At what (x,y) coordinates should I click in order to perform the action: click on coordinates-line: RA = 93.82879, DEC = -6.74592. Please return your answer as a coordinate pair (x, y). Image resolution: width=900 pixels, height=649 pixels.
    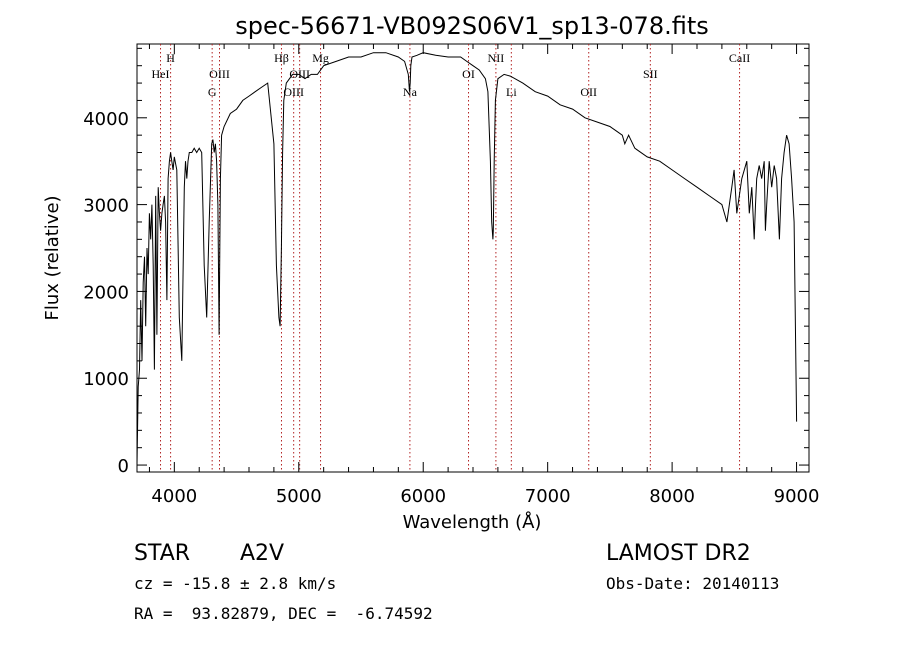
    Looking at the image, I should click on (283, 613).